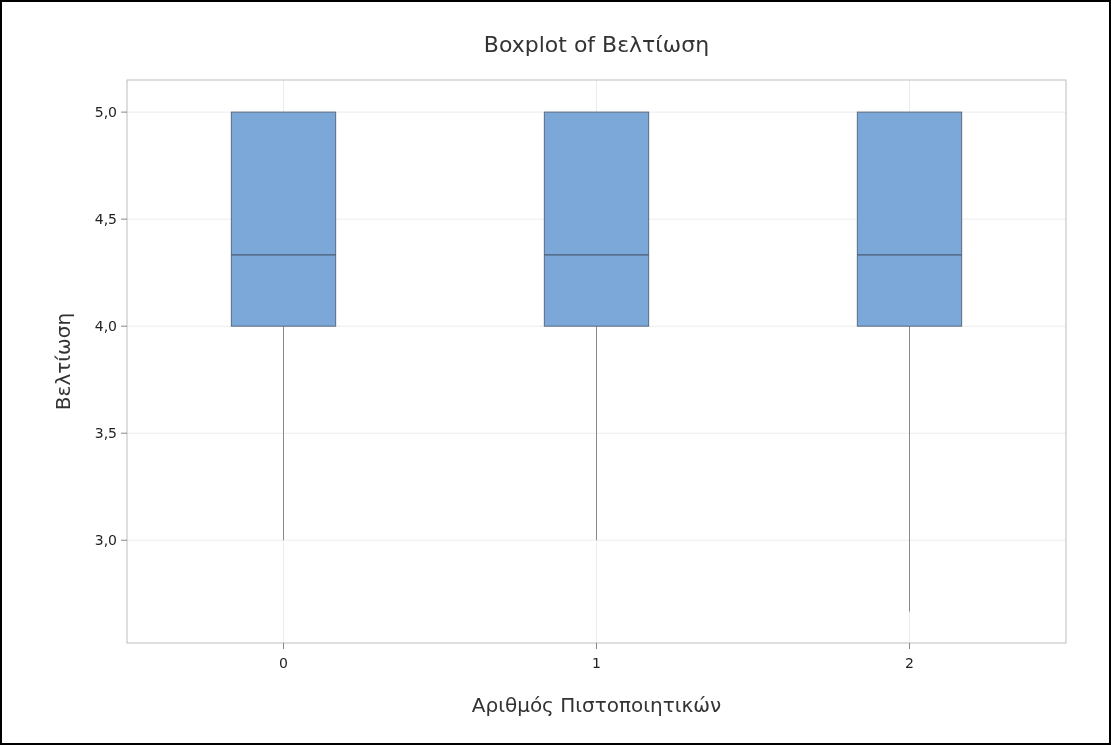 The width and height of the screenshot is (1111, 745). What do you see at coordinates (105, 433) in the screenshot?
I see `y-tick-label: 3,5` at bounding box center [105, 433].